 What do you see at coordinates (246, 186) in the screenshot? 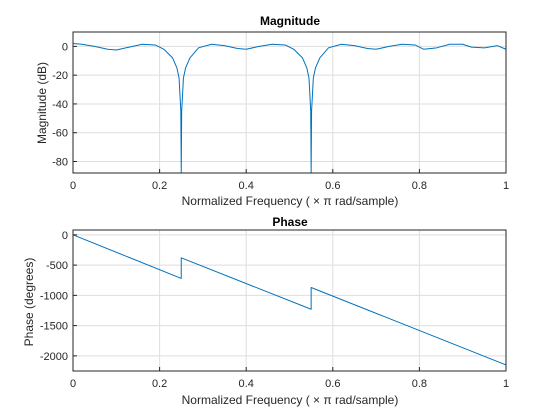
I see `magnitude-xtick-label: 0.4` at bounding box center [246, 186].